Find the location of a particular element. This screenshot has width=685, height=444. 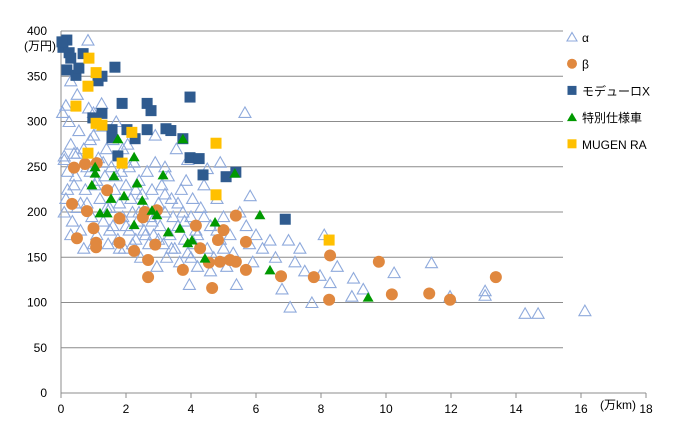

y-tick-label: 350 is located at coordinates (37, 76).